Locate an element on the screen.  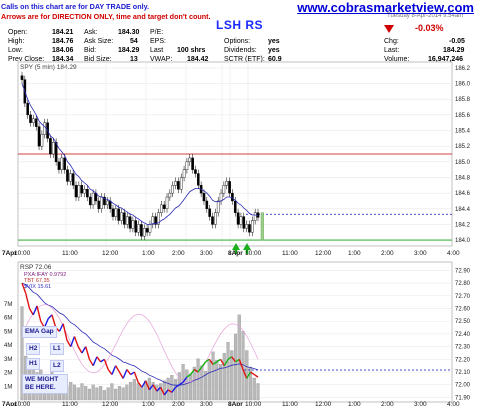
rsp-x-tick-next: 2:00 is located at coordinates (387, 403).